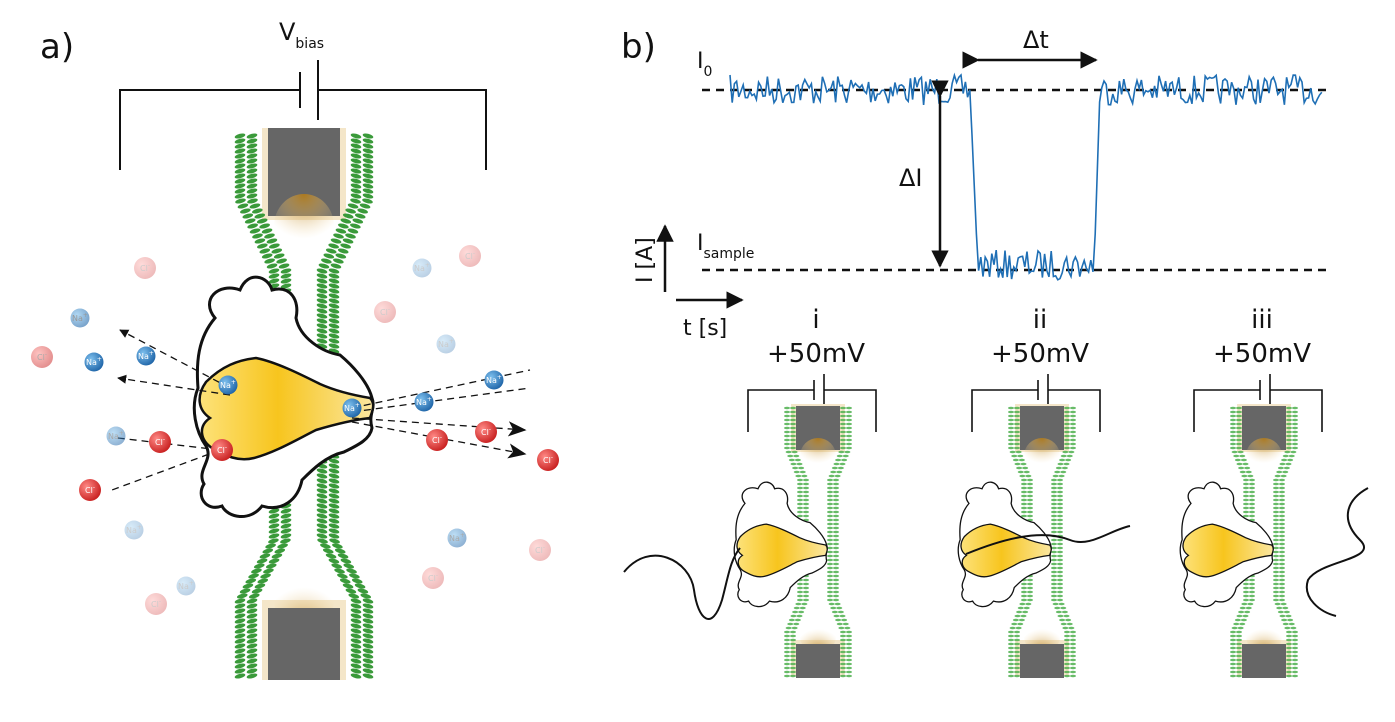 This screenshot has height=722, width=1395. I want to click on stage-1: i +50mV, so click(750, 491).